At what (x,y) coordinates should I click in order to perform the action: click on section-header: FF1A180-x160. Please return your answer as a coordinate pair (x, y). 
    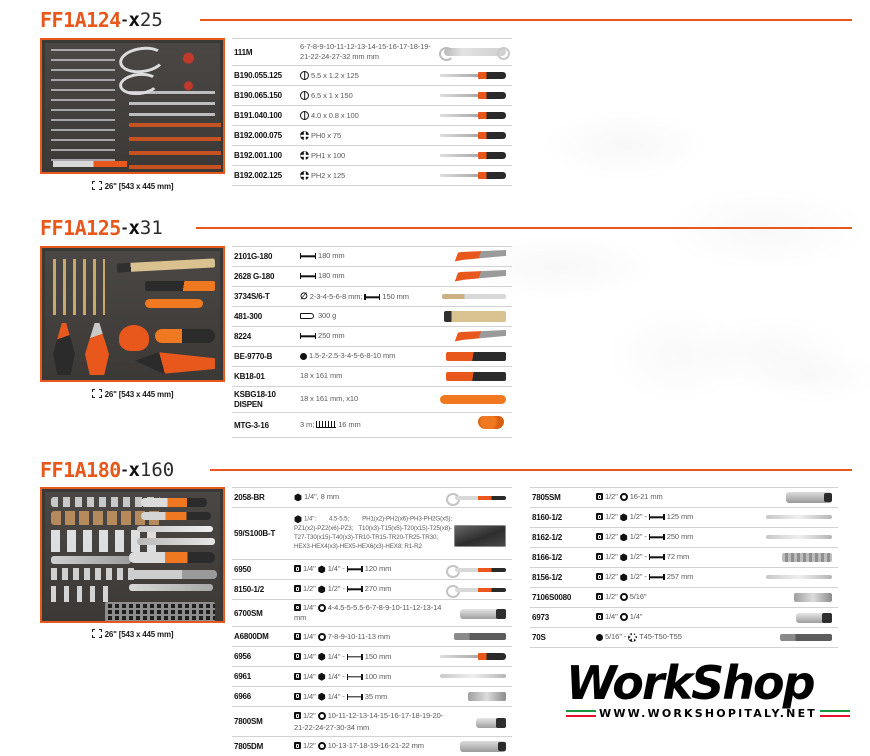
    Looking at the image, I should click on (435, 472).